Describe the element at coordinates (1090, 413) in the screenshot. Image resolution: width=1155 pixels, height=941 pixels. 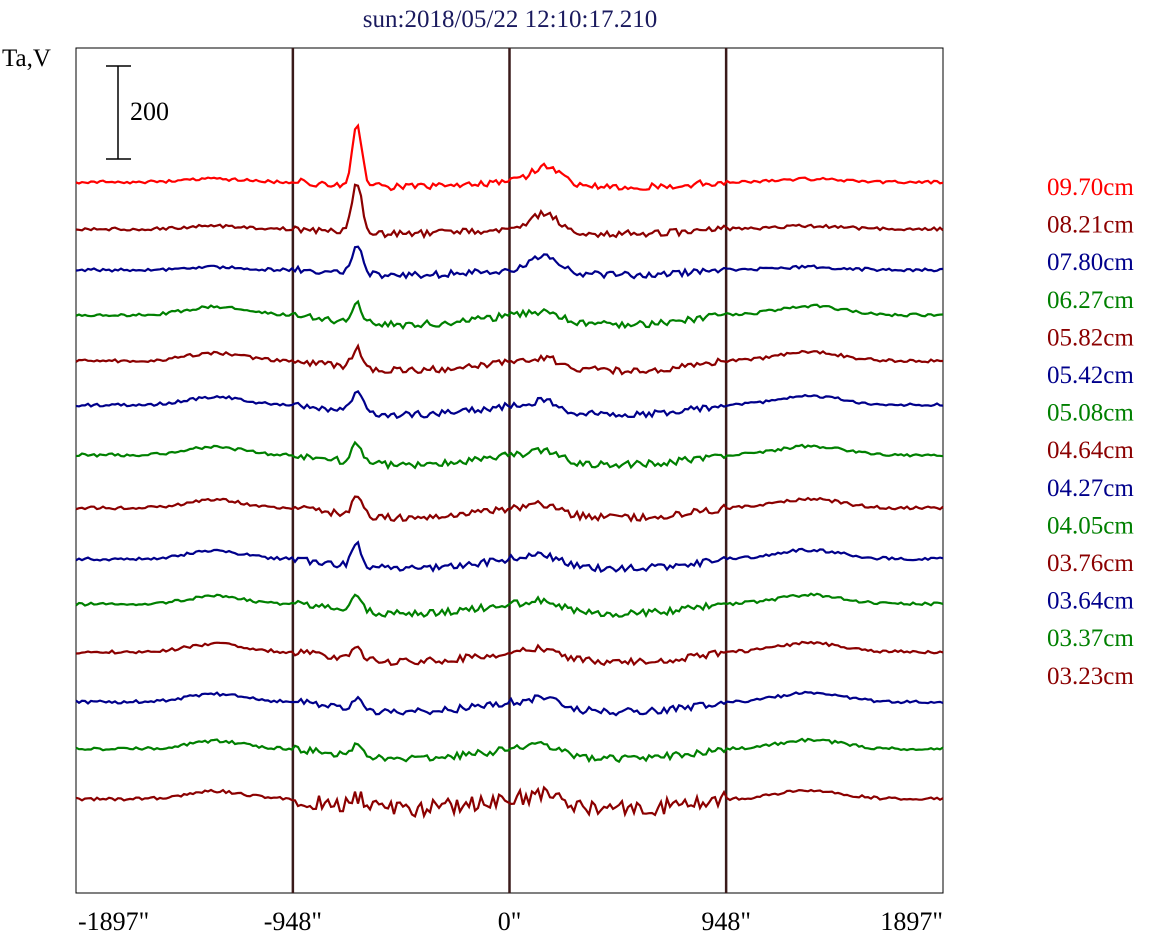
I see `legend-entry-6: 05.08cm` at that location.